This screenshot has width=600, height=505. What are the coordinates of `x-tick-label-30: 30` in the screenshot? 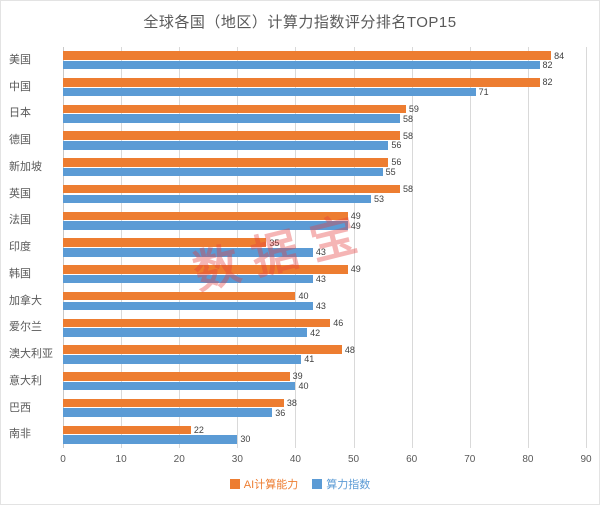 It's located at (237, 459).